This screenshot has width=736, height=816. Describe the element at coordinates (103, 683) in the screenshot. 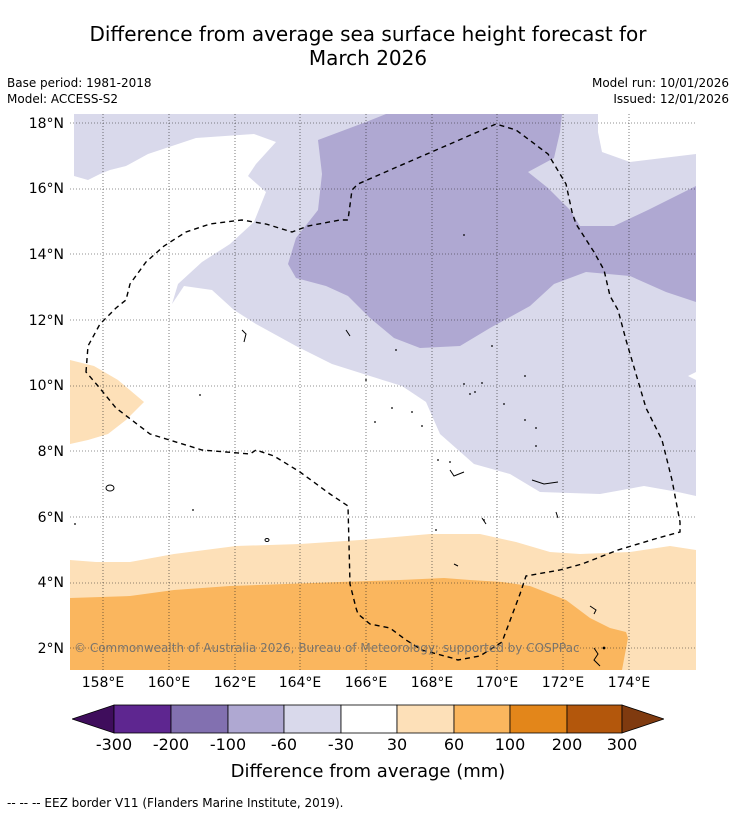

I see `lon-label-158e: 158°E` at that location.